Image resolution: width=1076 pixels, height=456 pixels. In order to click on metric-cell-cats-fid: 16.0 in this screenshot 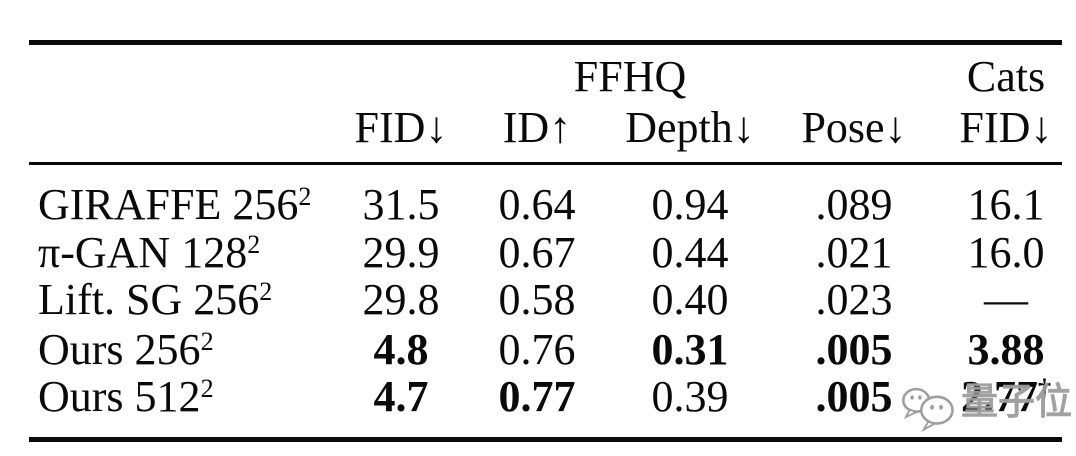, I will do `click(1006, 252)`.